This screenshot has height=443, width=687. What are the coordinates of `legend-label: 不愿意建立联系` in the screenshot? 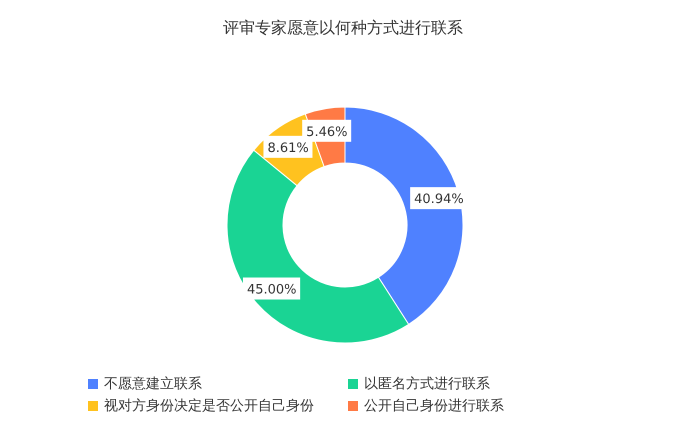 It's located at (153, 384).